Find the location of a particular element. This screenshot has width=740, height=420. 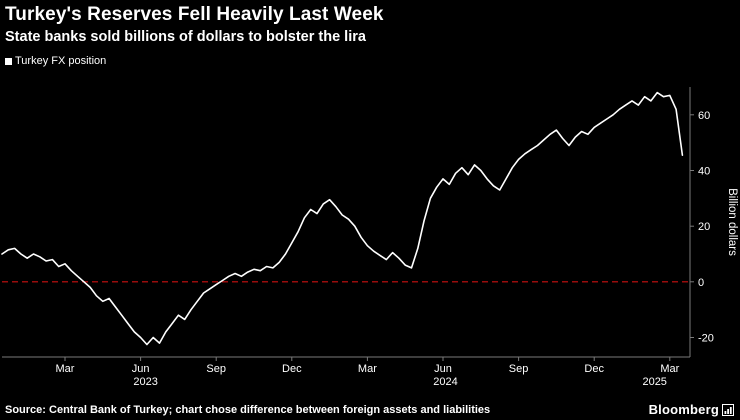

y-tick-label: 20 is located at coordinates (704, 227).